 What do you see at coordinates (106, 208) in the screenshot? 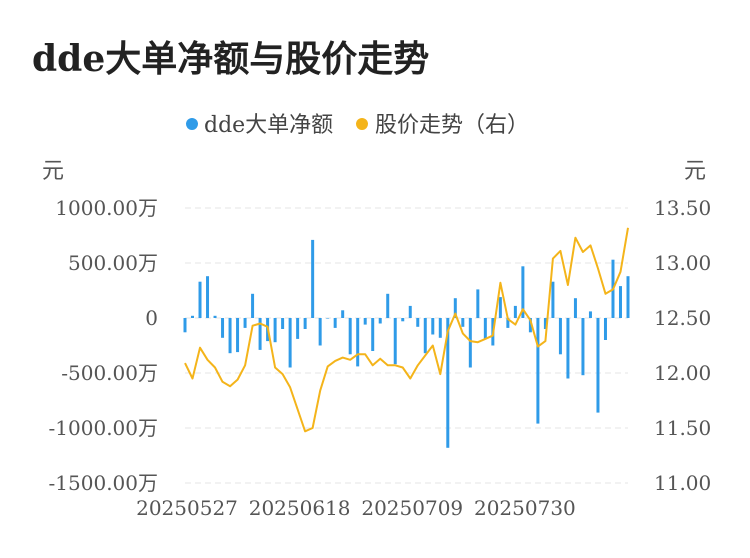
I see `left-tick-label: 1000.00万` at bounding box center [106, 208].